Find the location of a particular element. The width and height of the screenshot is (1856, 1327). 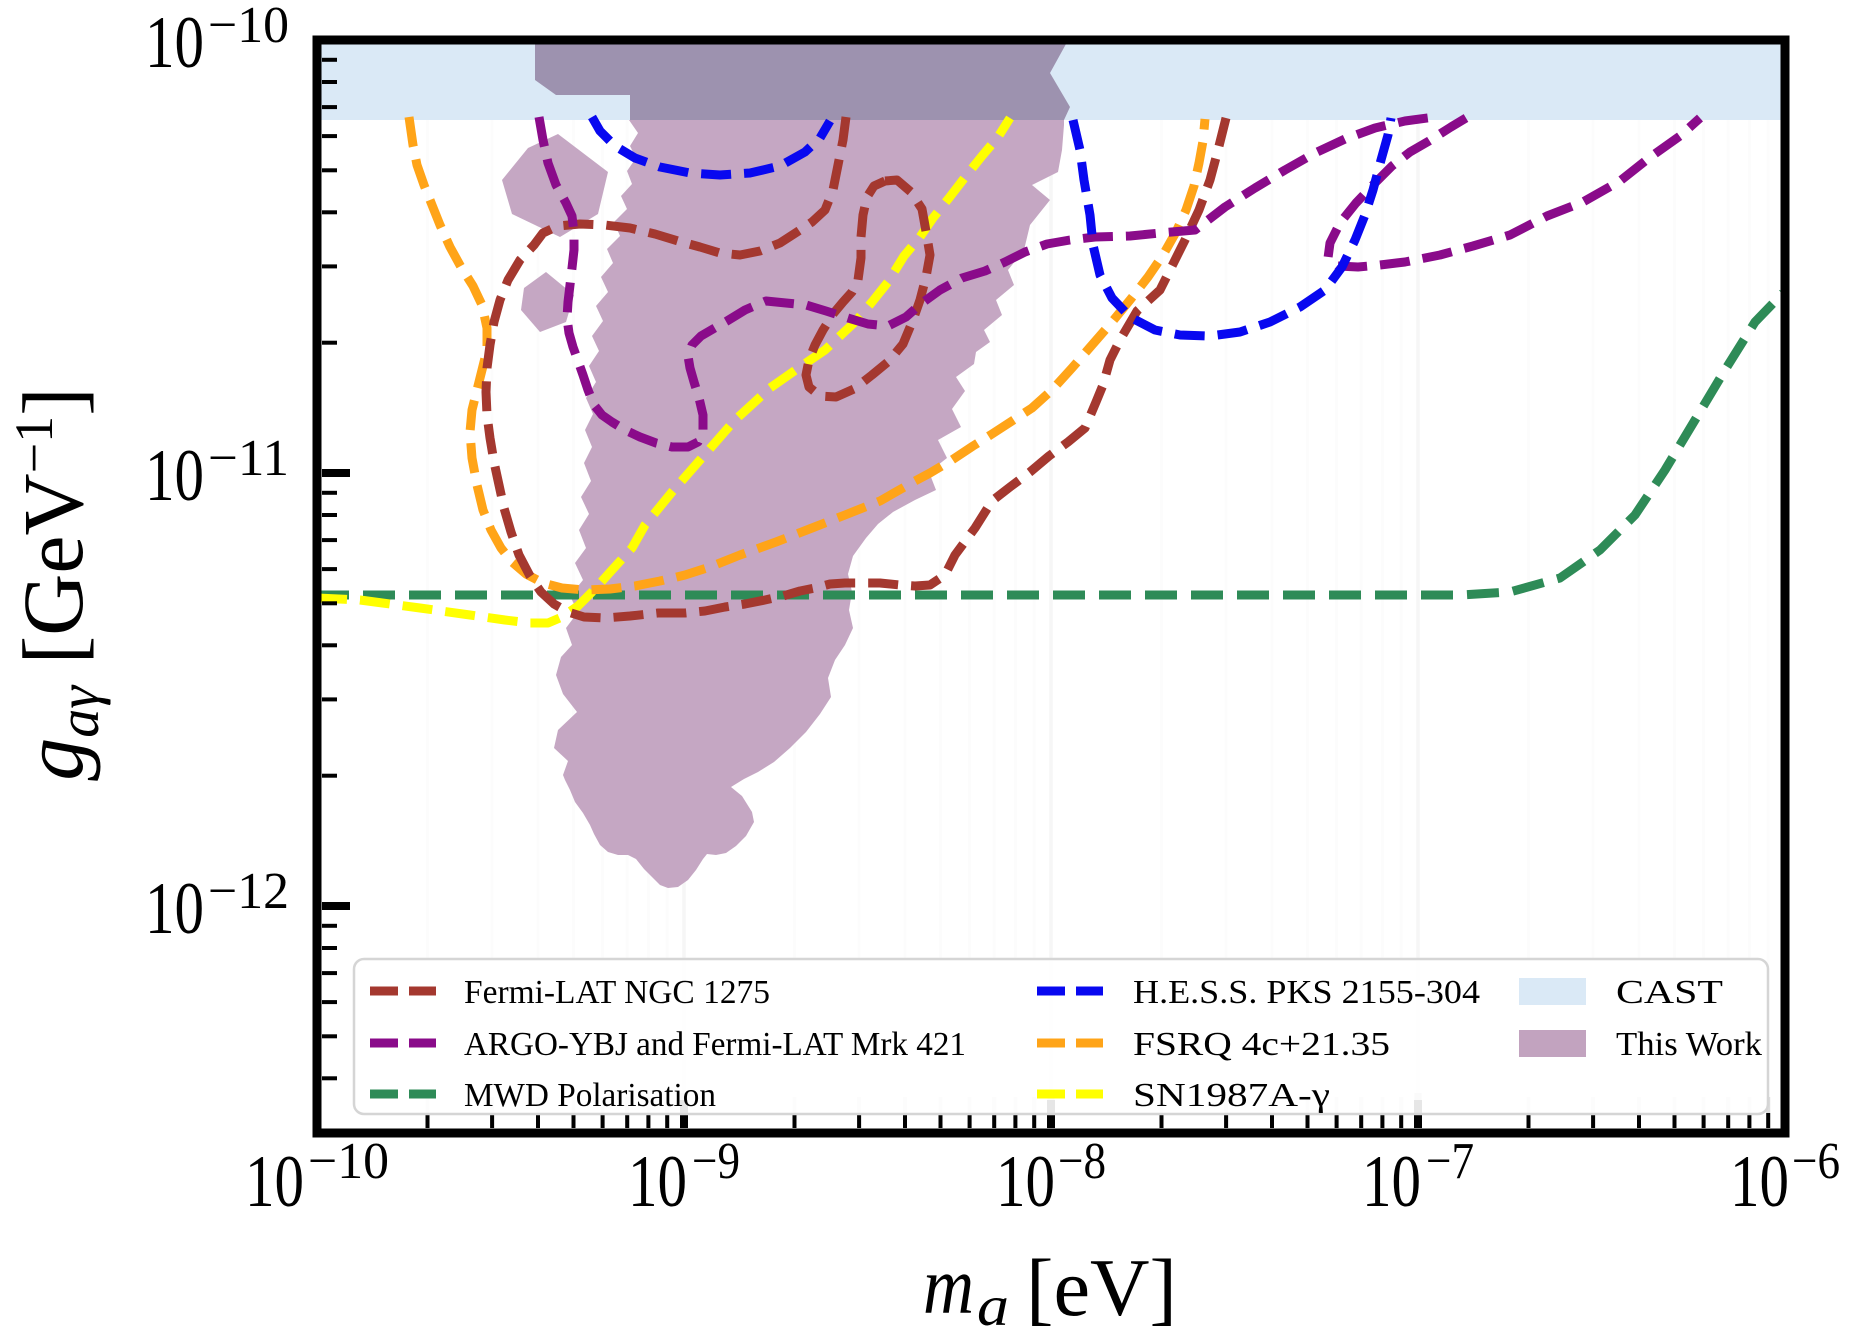

svg-text: FSRQ 4c+21.35 is located at coordinates (1261, 1044).